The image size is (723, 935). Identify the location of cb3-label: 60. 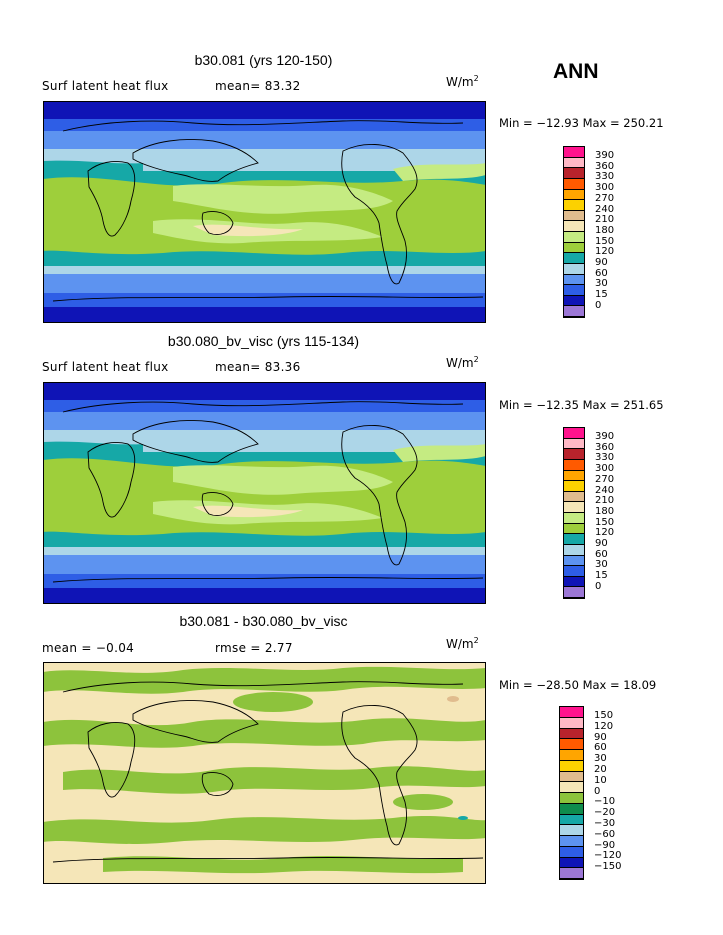
(600, 748).